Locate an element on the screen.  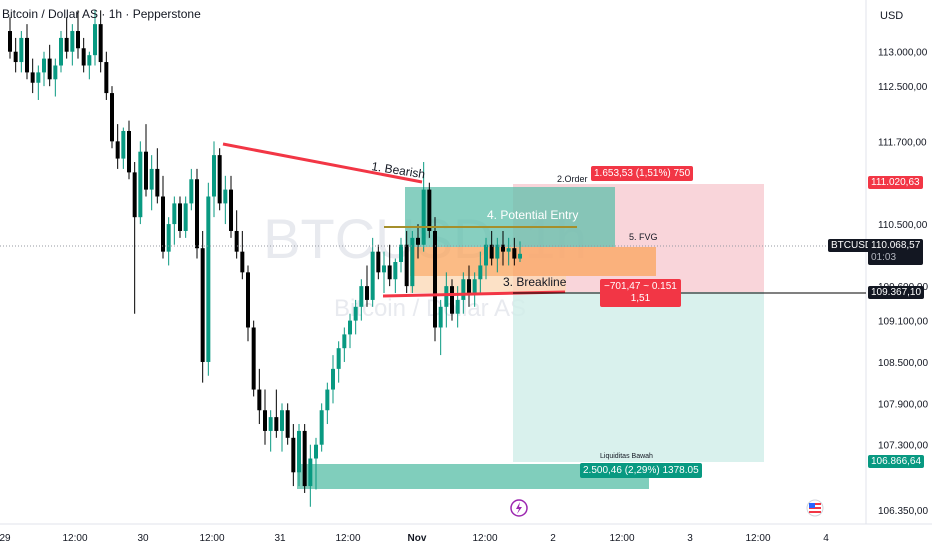
last-price-tag: 110.068,57 01:03 is located at coordinates (896, 252).